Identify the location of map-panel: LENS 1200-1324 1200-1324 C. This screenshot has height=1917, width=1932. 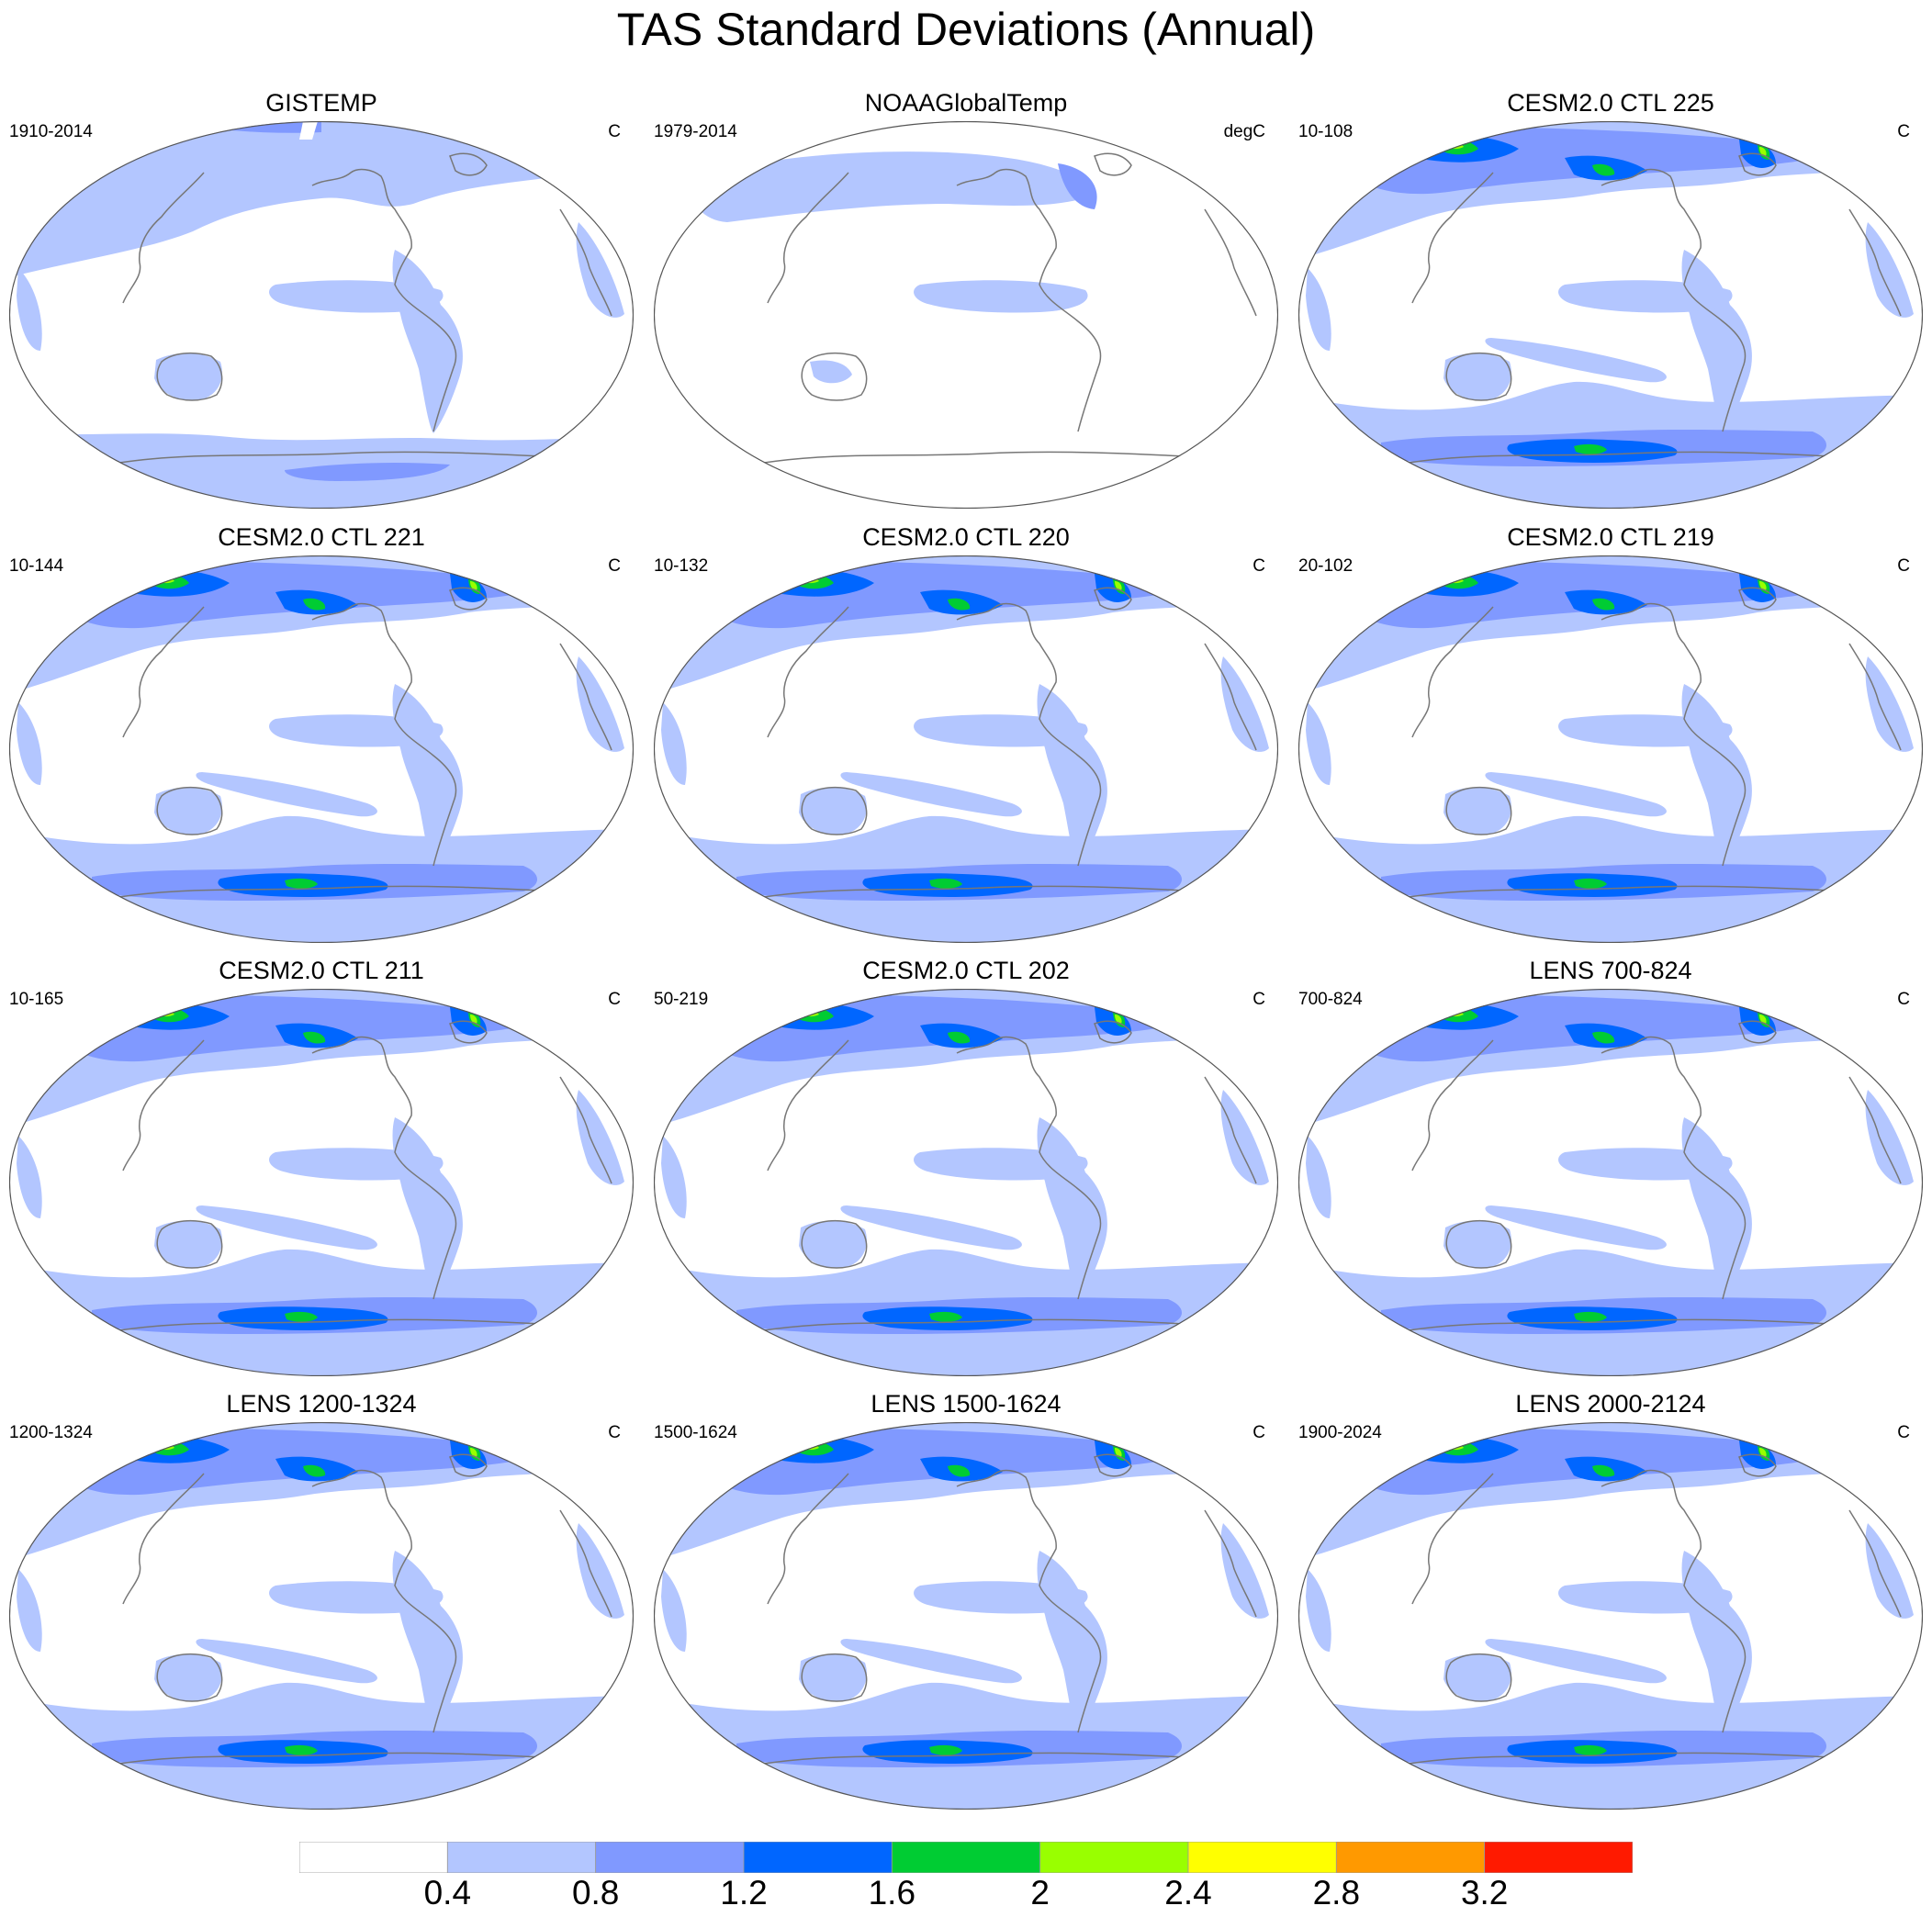
(330, 1605).